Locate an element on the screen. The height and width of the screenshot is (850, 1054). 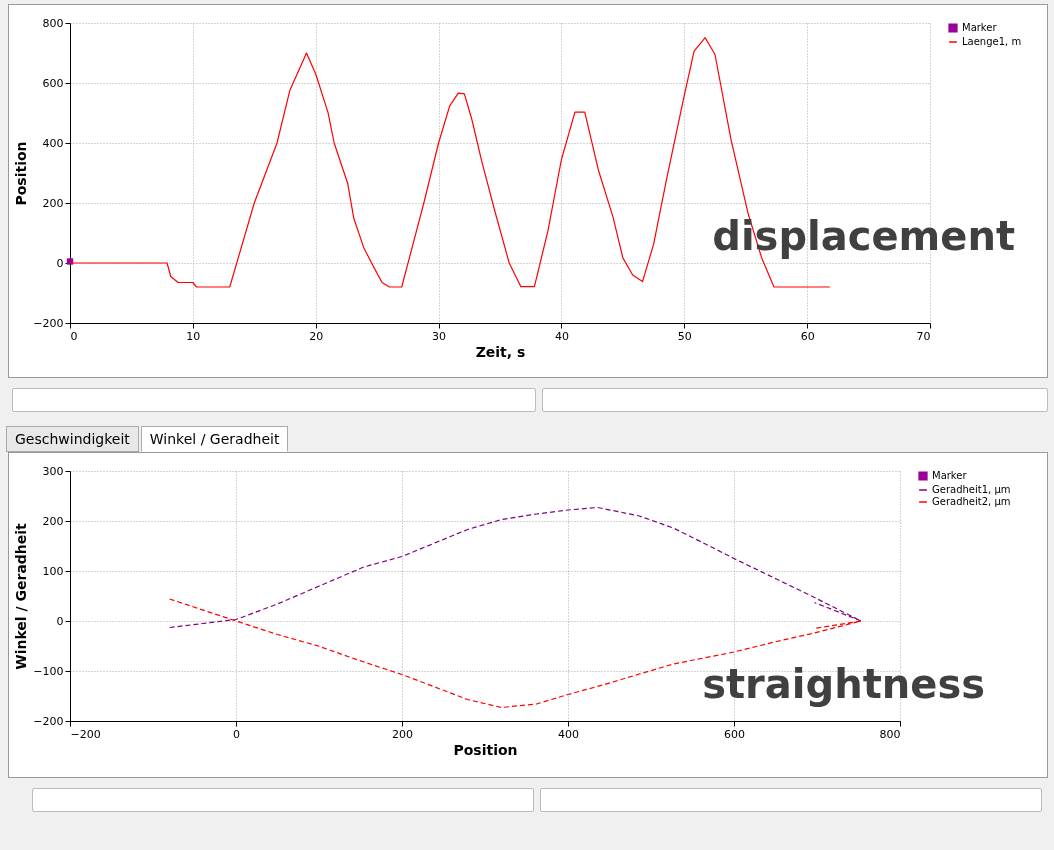
y-tick-label: 400 is located at coordinates (53, 143).